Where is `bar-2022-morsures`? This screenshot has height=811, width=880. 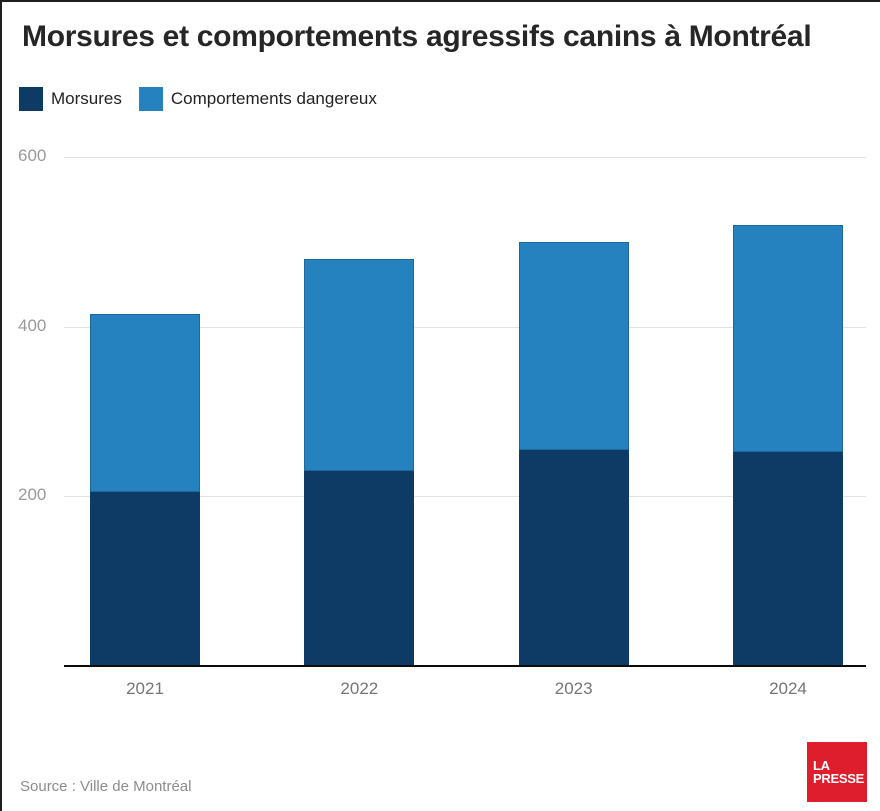 bar-2022-morsures is located at coordinates (359, 568).